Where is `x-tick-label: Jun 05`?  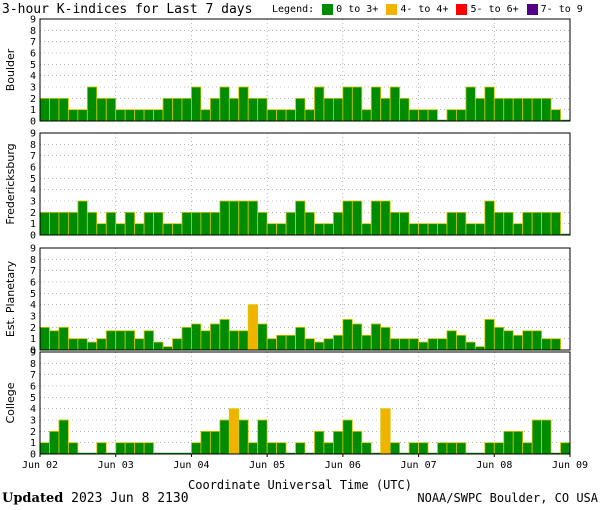
x-tick-label: Jun 05 is located at coordinates (267, 465).